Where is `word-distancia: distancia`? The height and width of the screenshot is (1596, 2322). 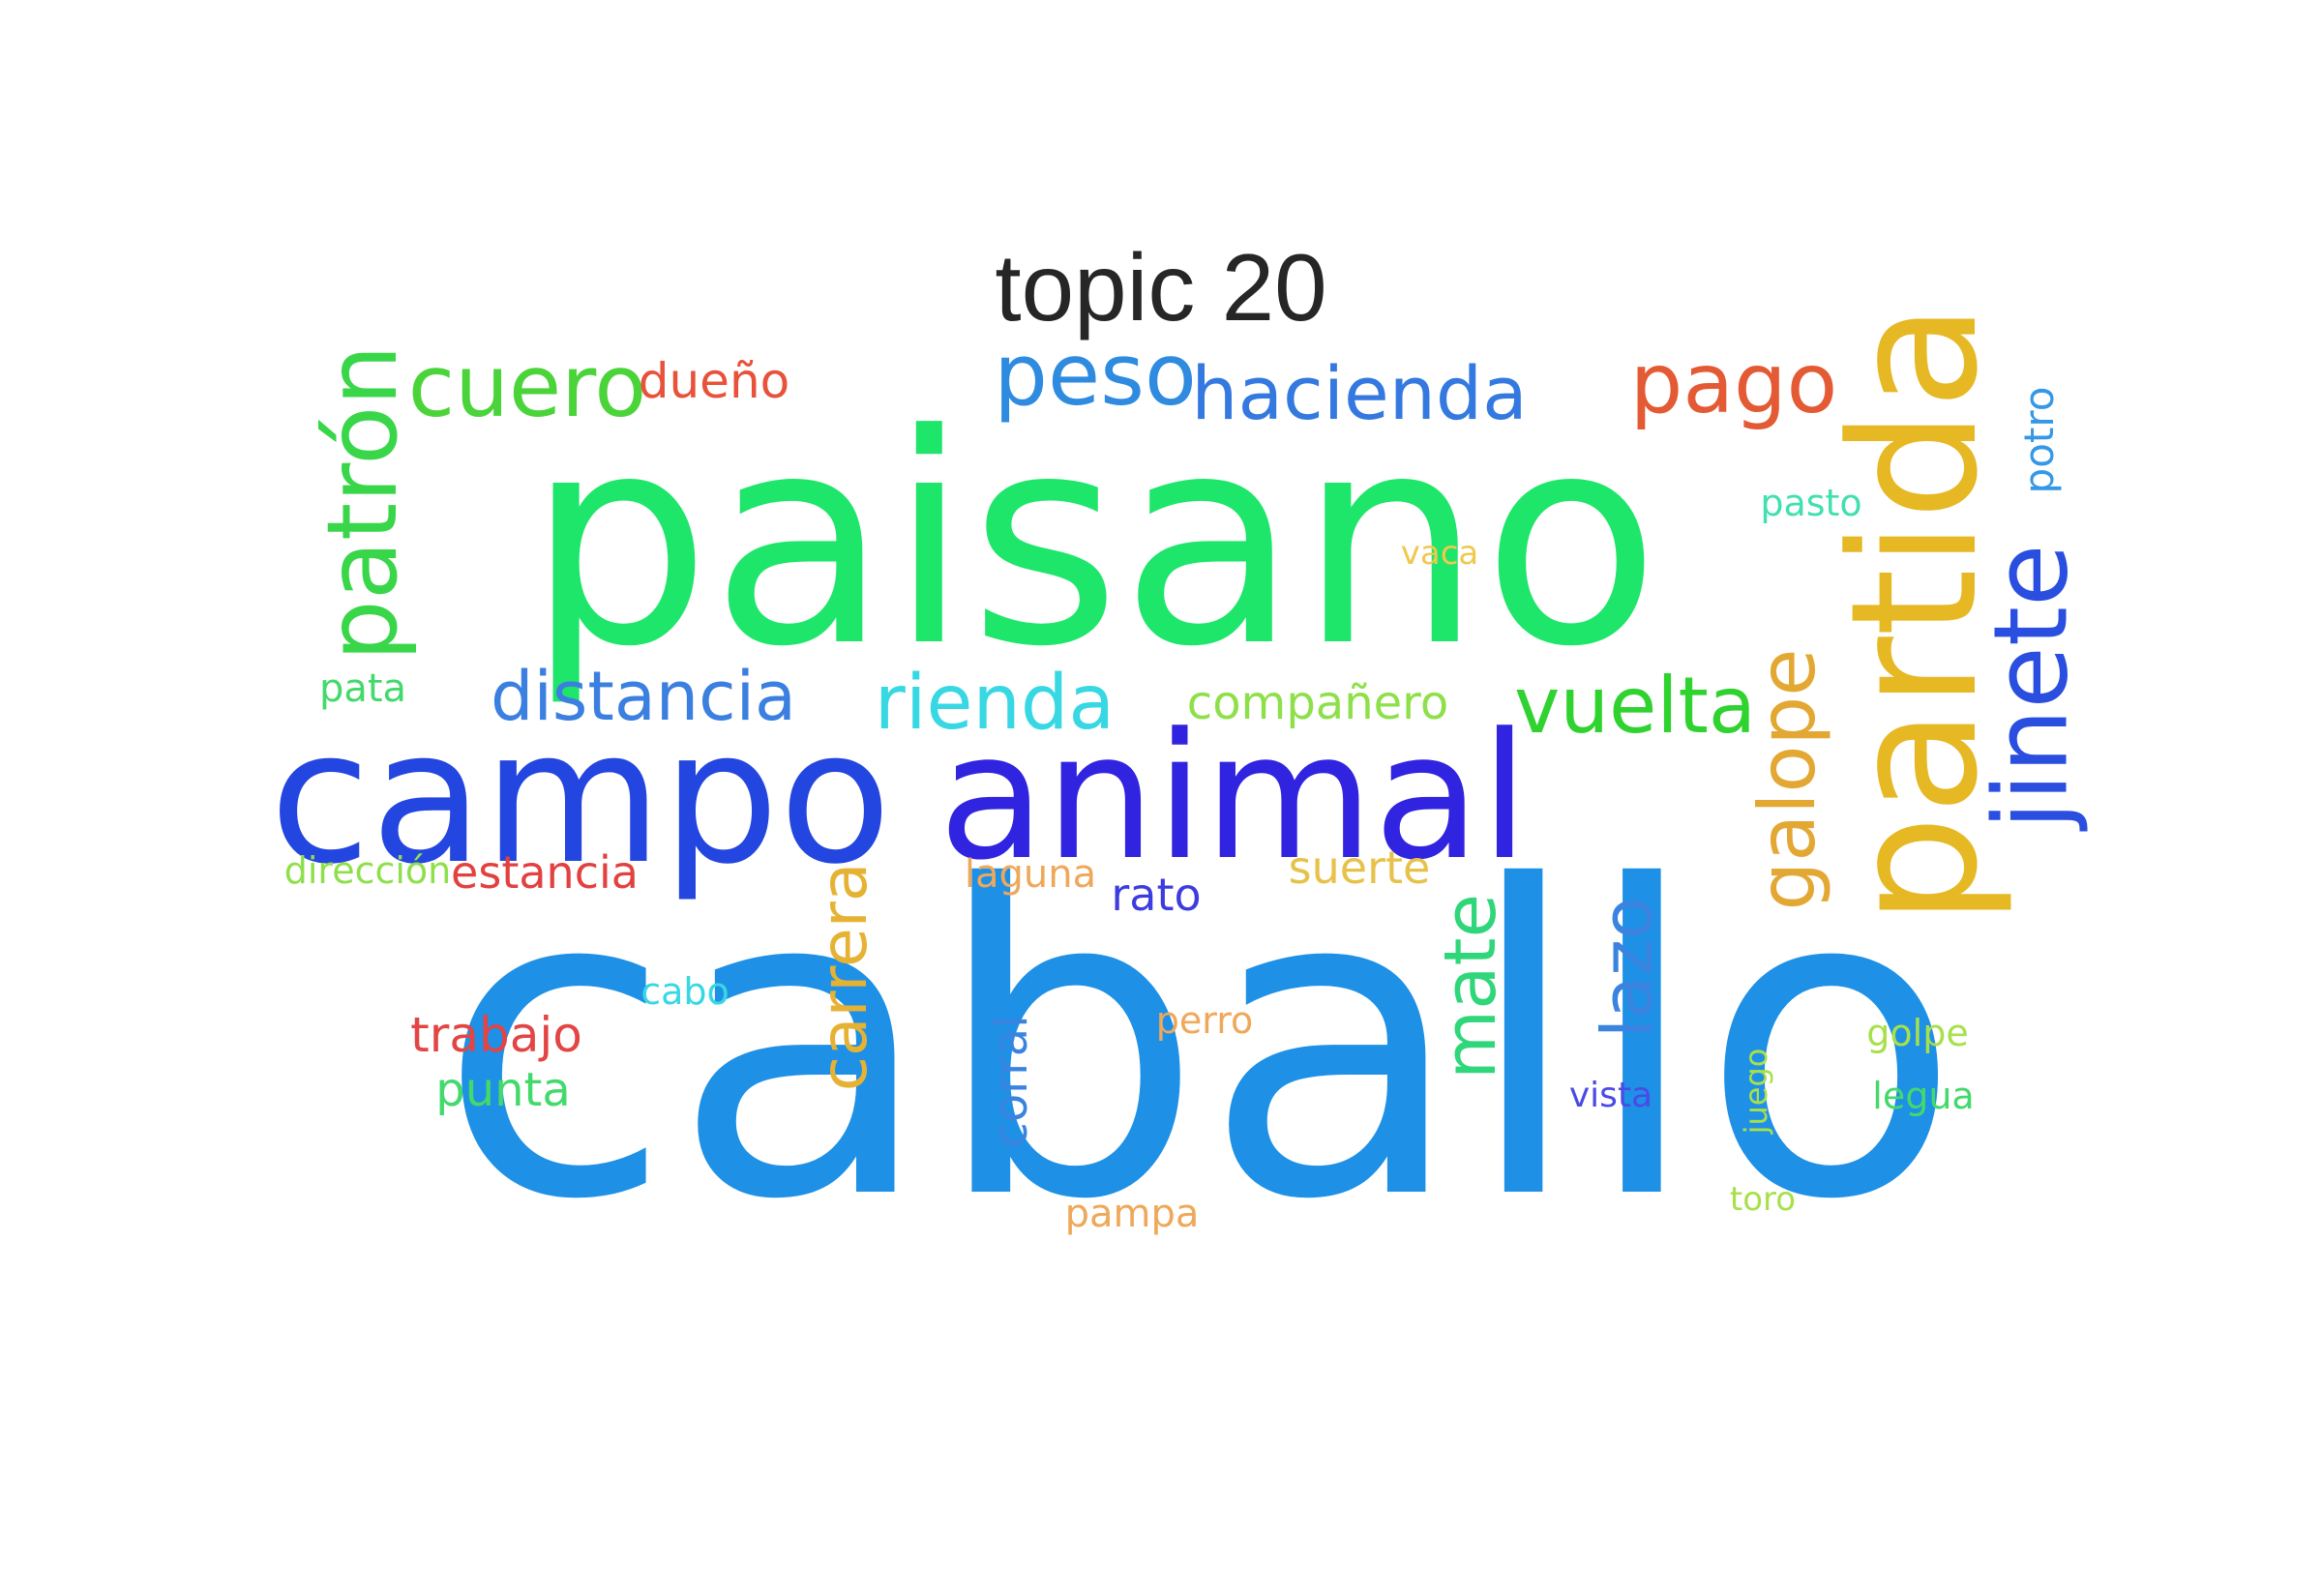 word-distancia: distancia is located at coordinates (643, 696).